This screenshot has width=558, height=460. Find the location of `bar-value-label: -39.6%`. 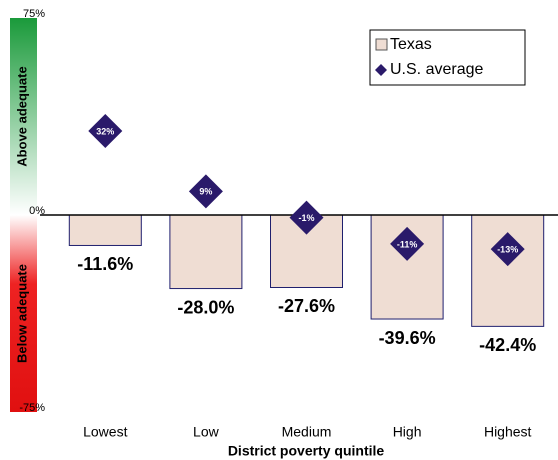

bar-value-label: -39.6% is located at coordinates (407, 338).